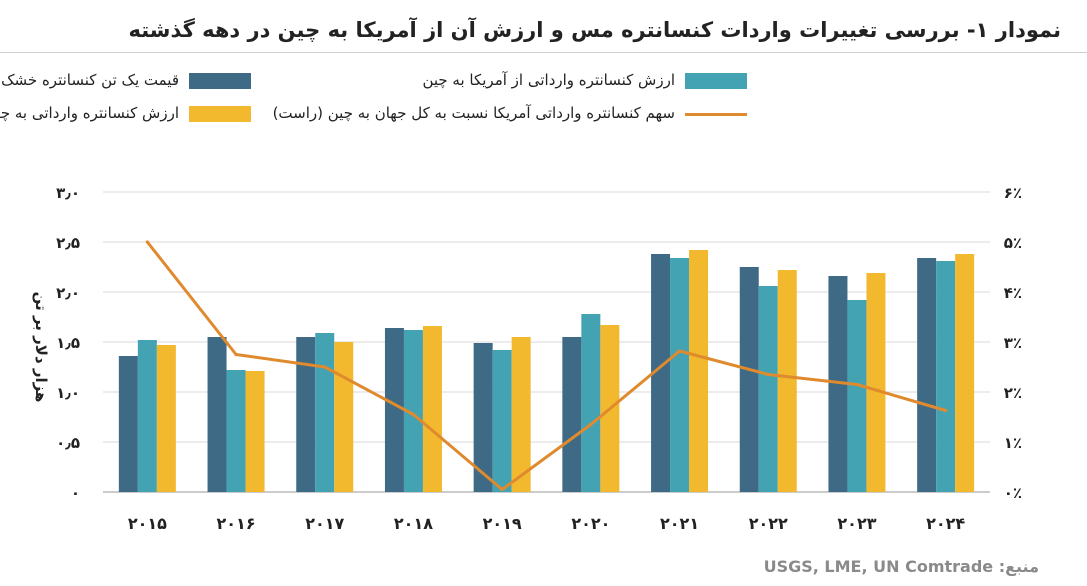 The image size is (1087, 586). I want to click on legend-item-3: ارزش کنسانتره وارداتی به چین, so click(125, 114).